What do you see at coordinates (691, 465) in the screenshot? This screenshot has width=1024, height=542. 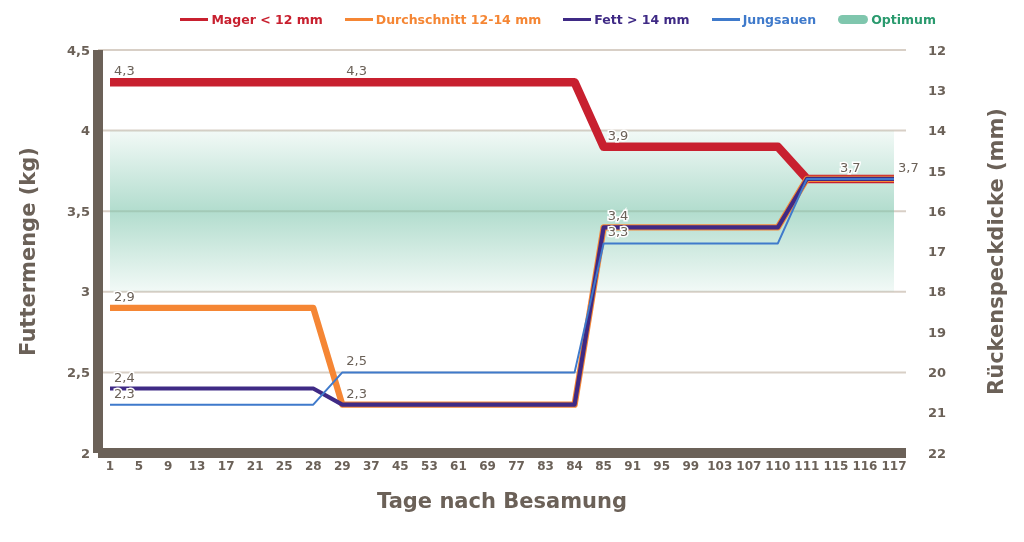 I see `x-tick-label: 99` at bounding box center [691, 465].